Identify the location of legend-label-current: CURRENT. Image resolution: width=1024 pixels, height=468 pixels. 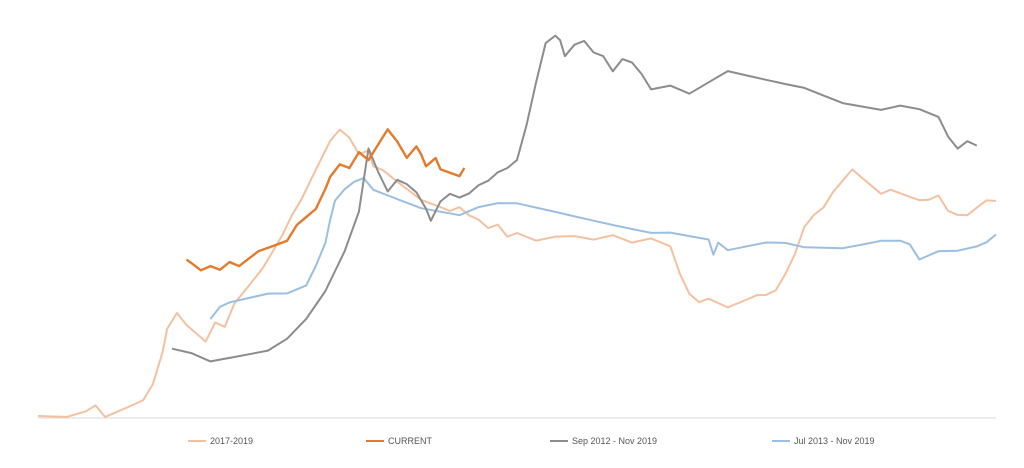
(410, 441).